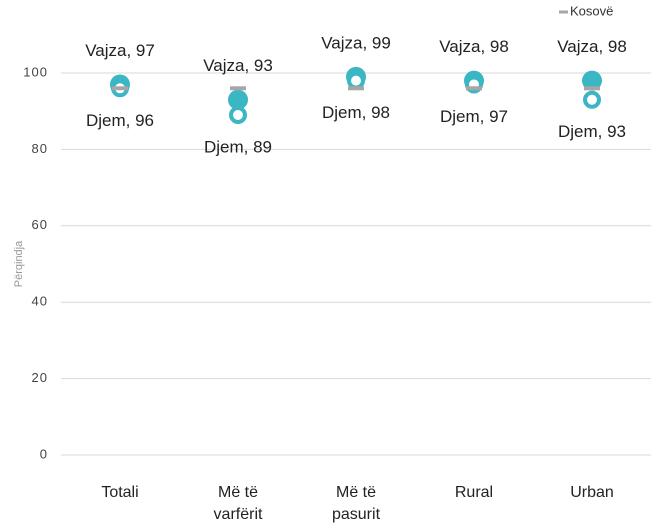 This screenshot has width=659, height=529. Describe the element at coordinates (35, 71) in the screenshot. I see `y-tick-label: 100` at that location.